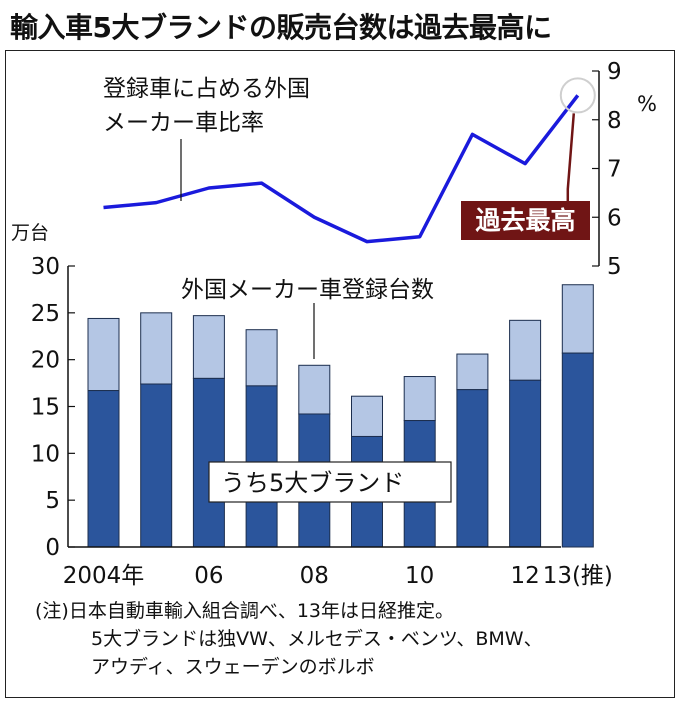  I want to click on footnote-line-2: 5大ブランドは独VW、メルセデス・ベンツ、BMW、, so click(317, 639).